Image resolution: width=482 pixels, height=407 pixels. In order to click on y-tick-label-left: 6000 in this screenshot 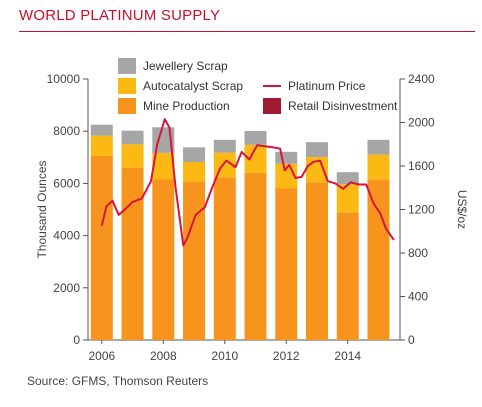, I will do `click(66, 183)`.